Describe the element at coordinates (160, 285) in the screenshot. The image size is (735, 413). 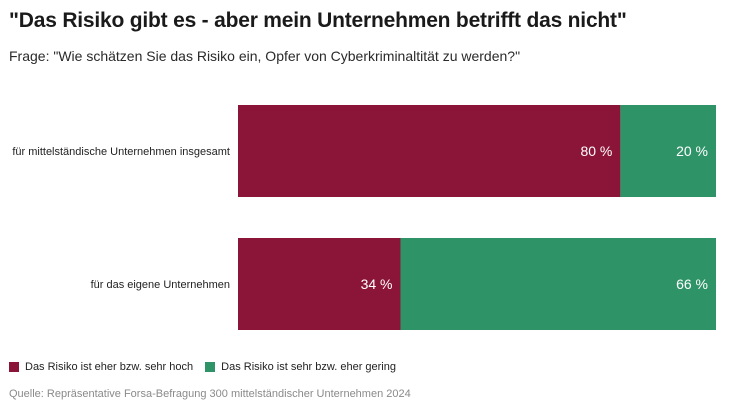
I see `category-label: für das eigene Unternehmen` at that location.